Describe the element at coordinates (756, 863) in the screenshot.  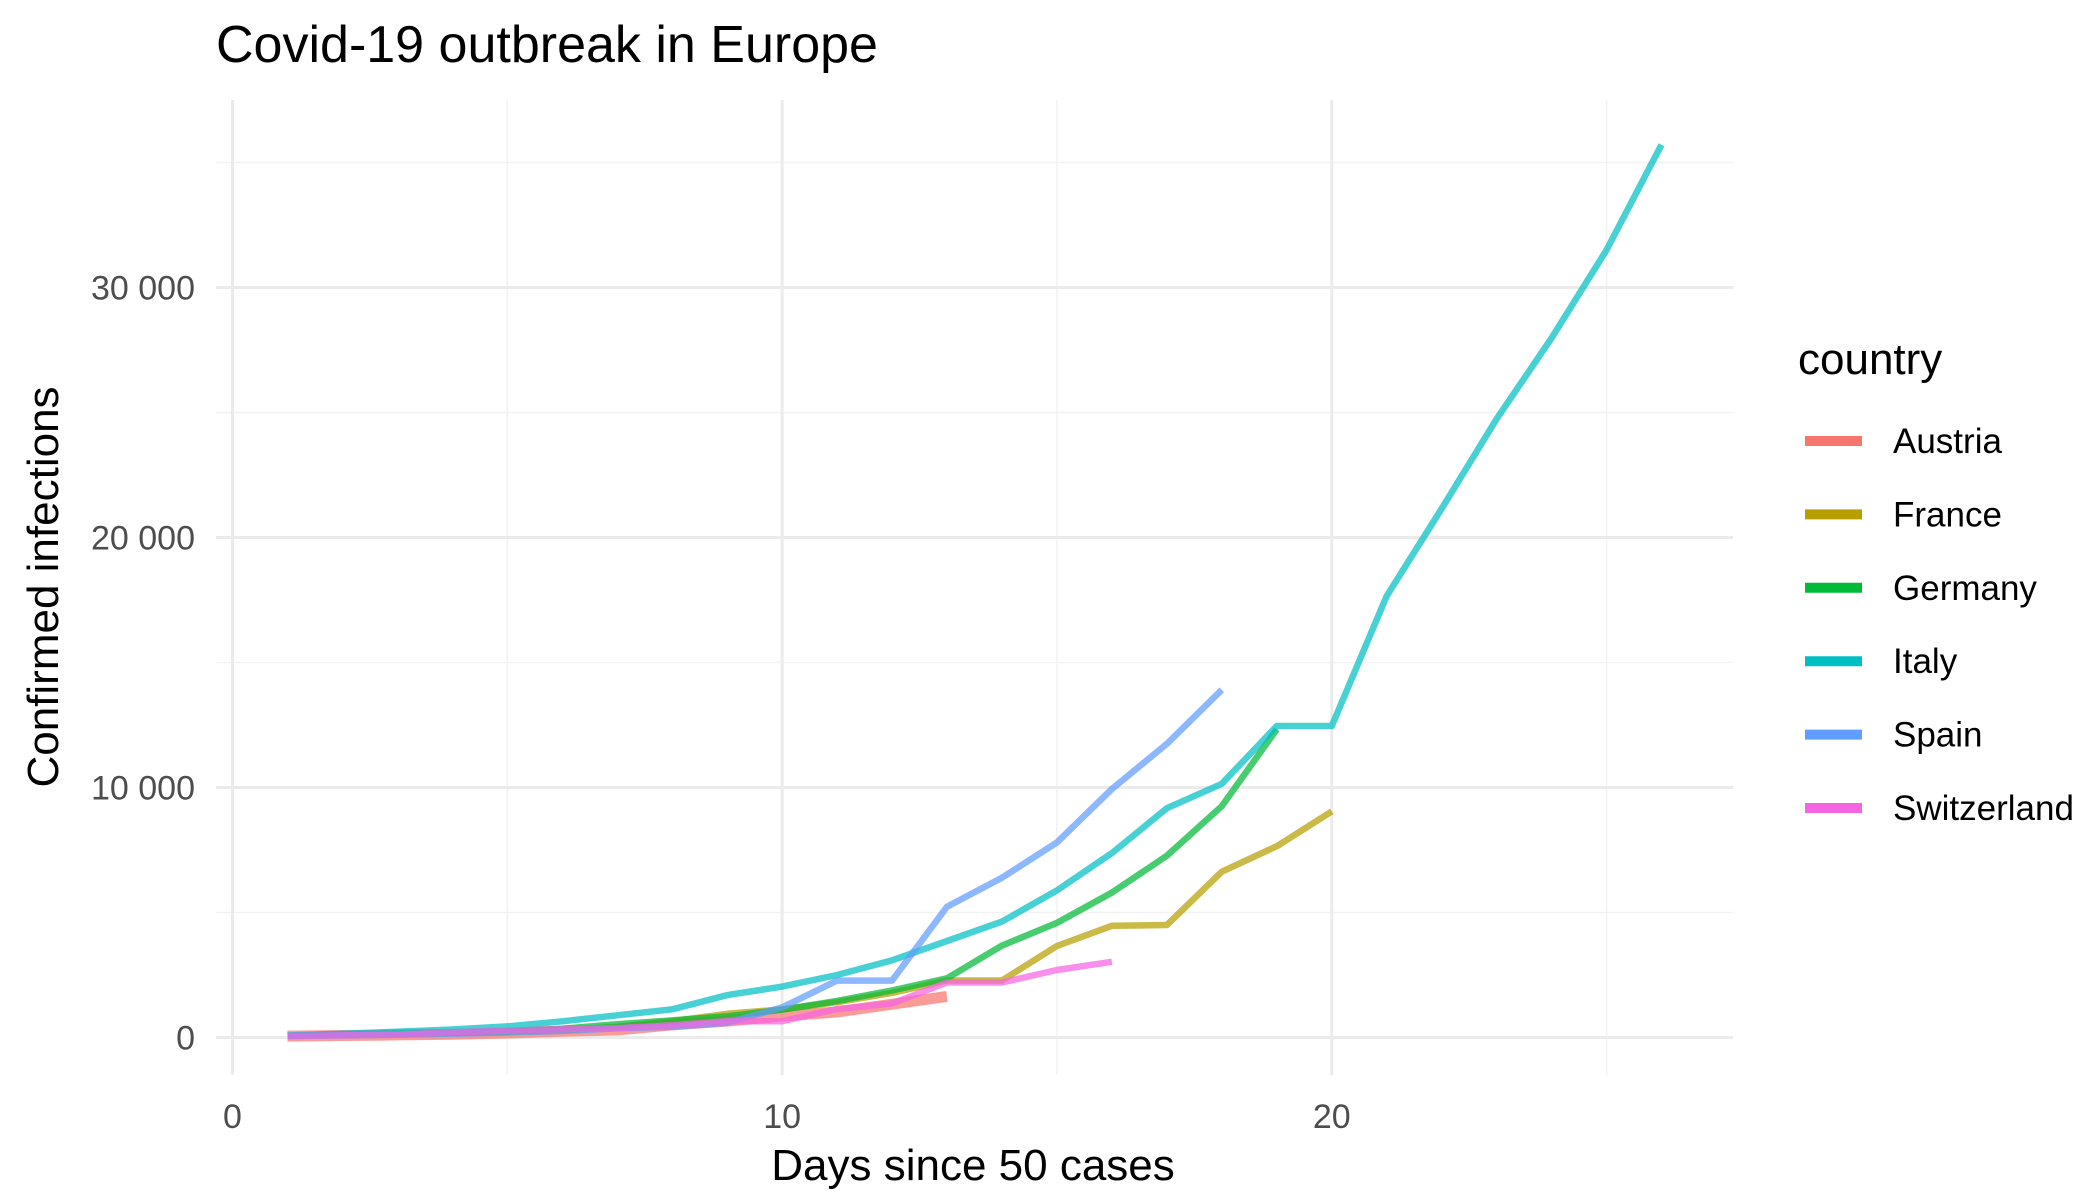
I see `series-line-spain` at that location.